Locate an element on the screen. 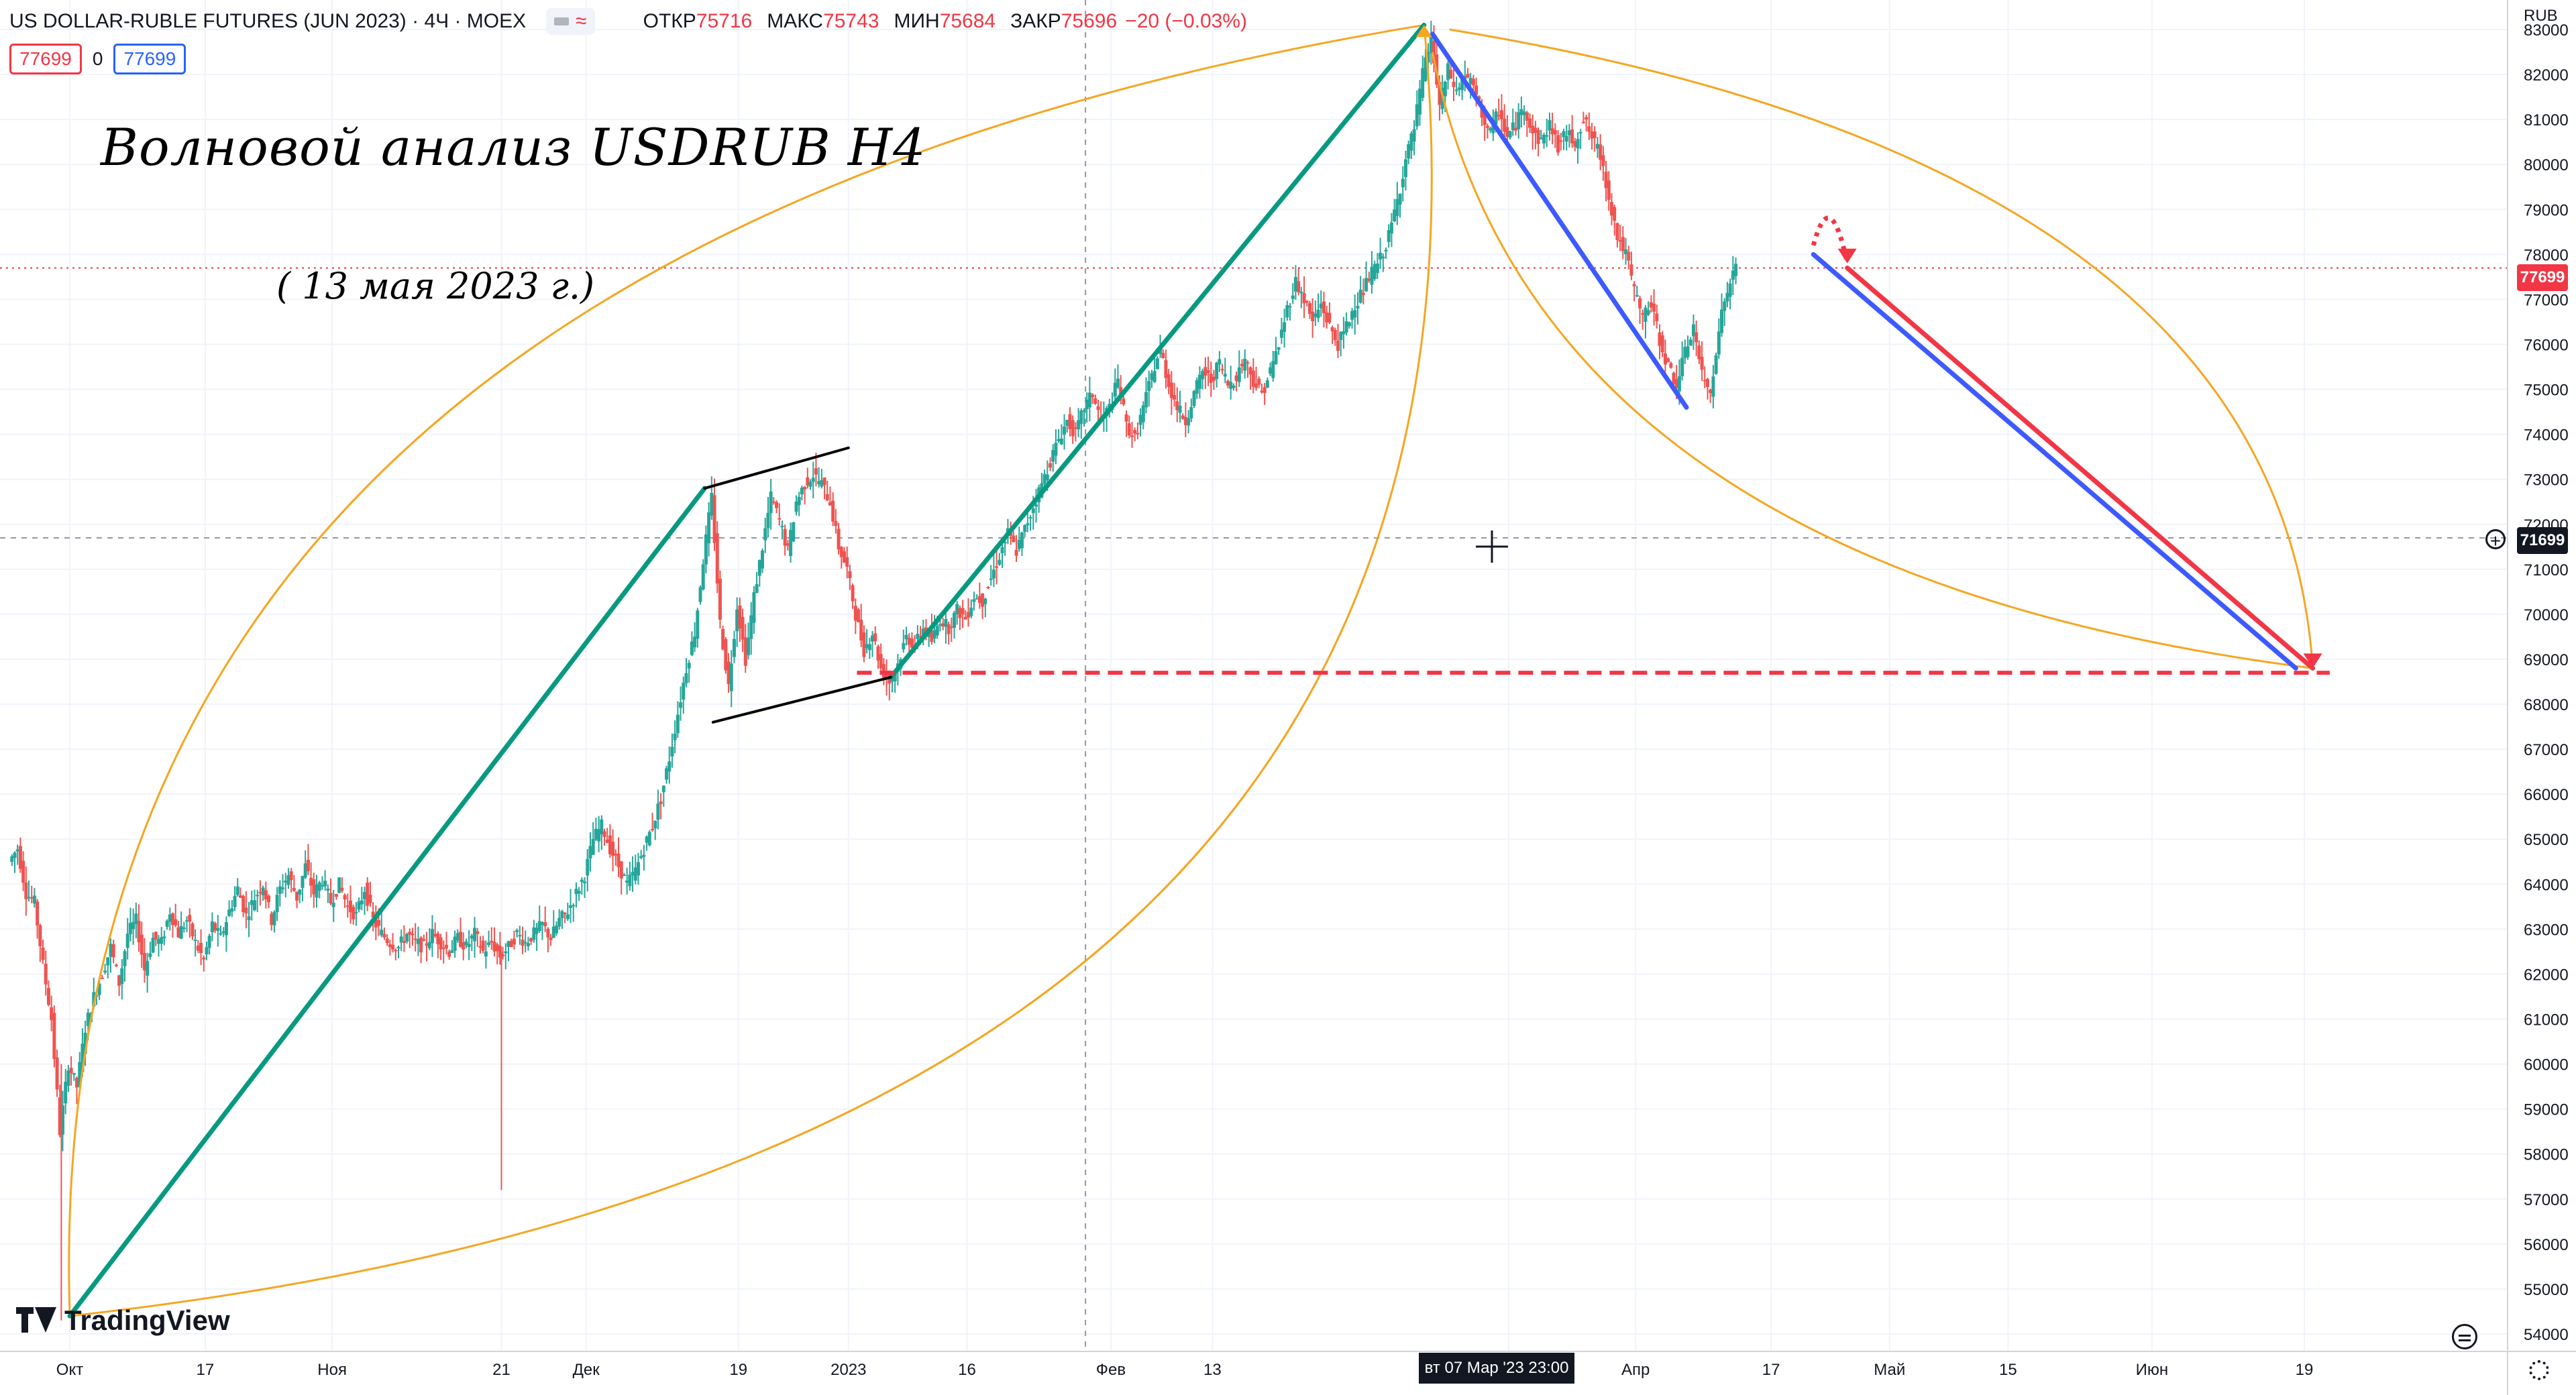 This screenshot has width=2576, height=1395. chart-annotation-date: ( 13 мая 2023 г.) is located at coordinates (435, 286).